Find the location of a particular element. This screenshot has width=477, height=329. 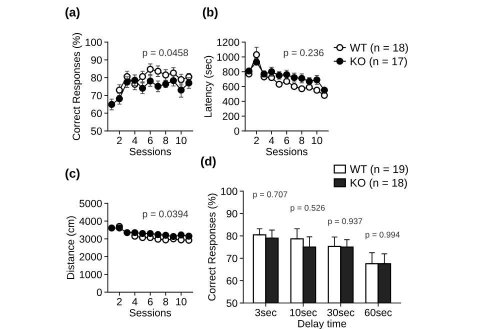

annotation: p = 0.236 is located at coordinates (304, 53).